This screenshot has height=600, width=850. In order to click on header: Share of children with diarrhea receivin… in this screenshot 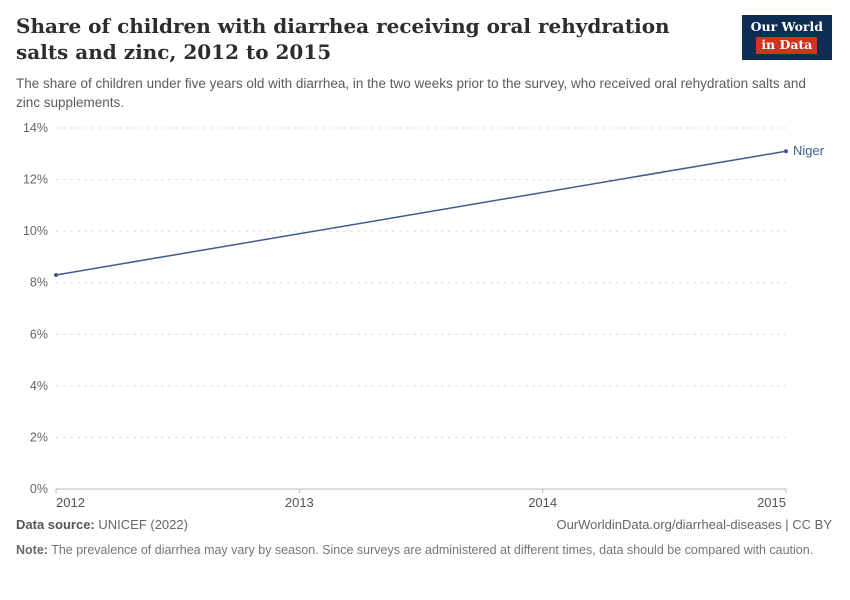, I will do `click(424, 39)`.